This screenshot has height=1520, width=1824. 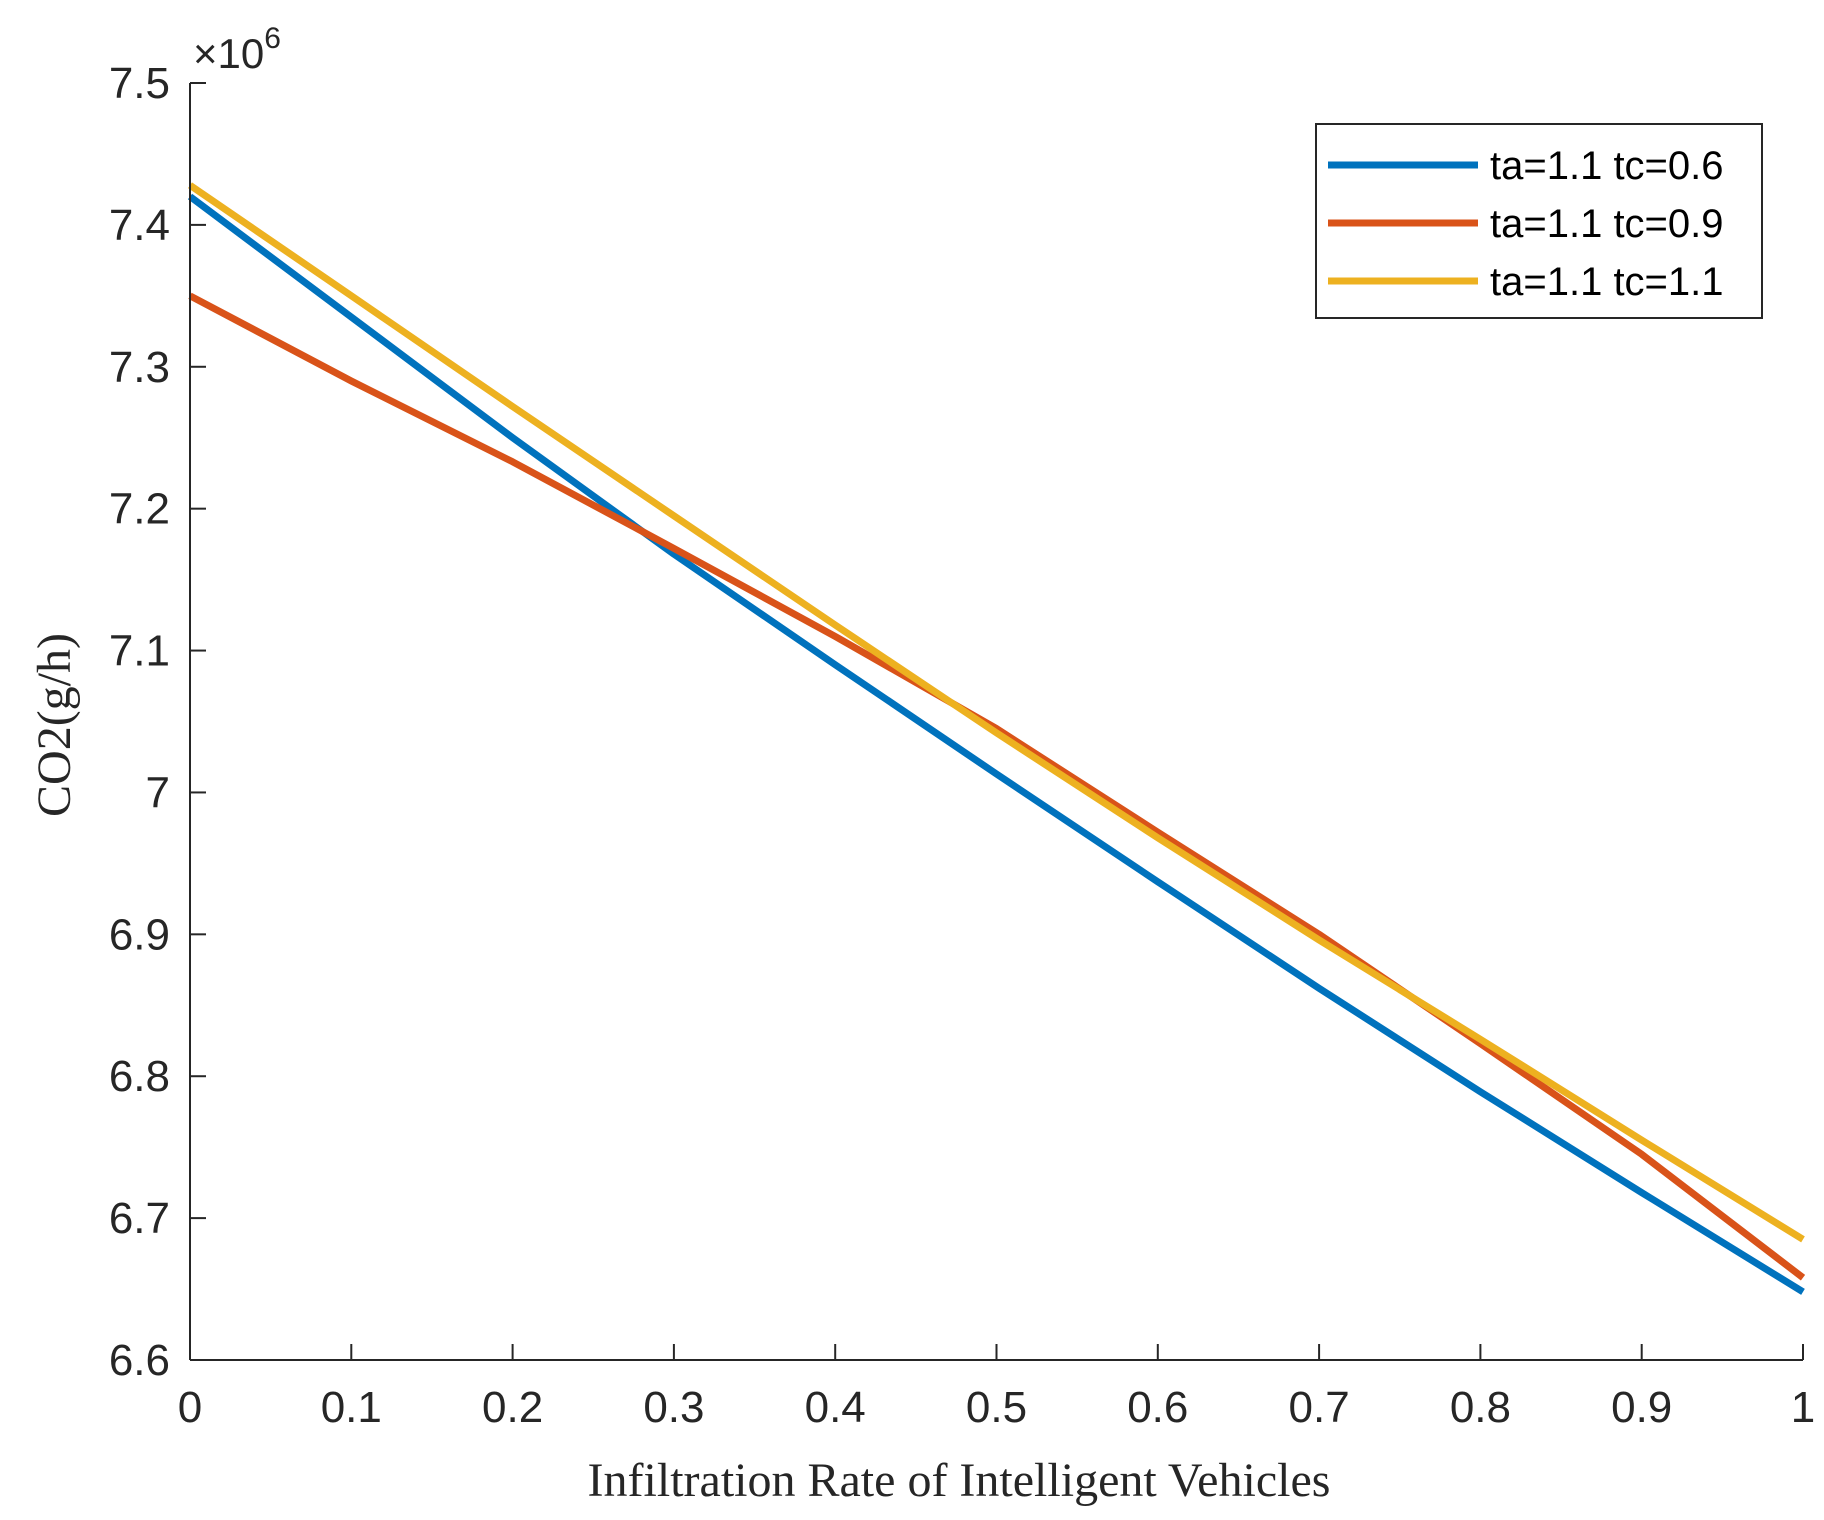 I want to click on x-tick-label: 0.9, so click(x=1641, y=1407).